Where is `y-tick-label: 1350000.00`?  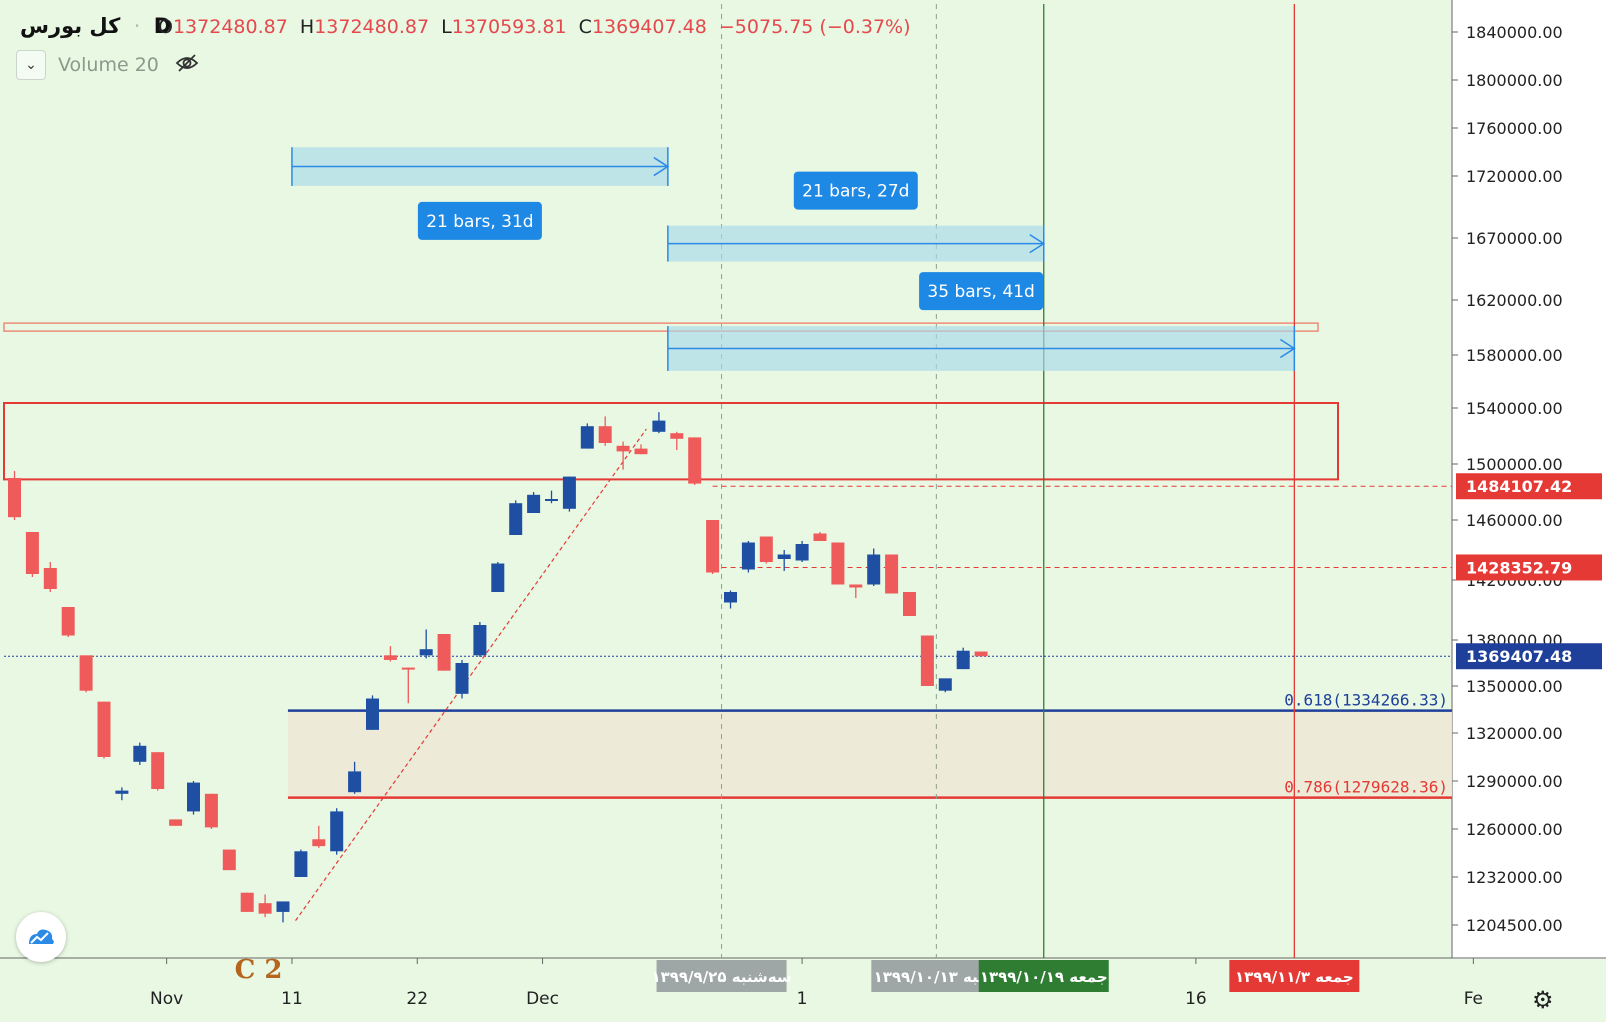 y-tick-label: 1350000.00 is located at coordinates (1514, 686).